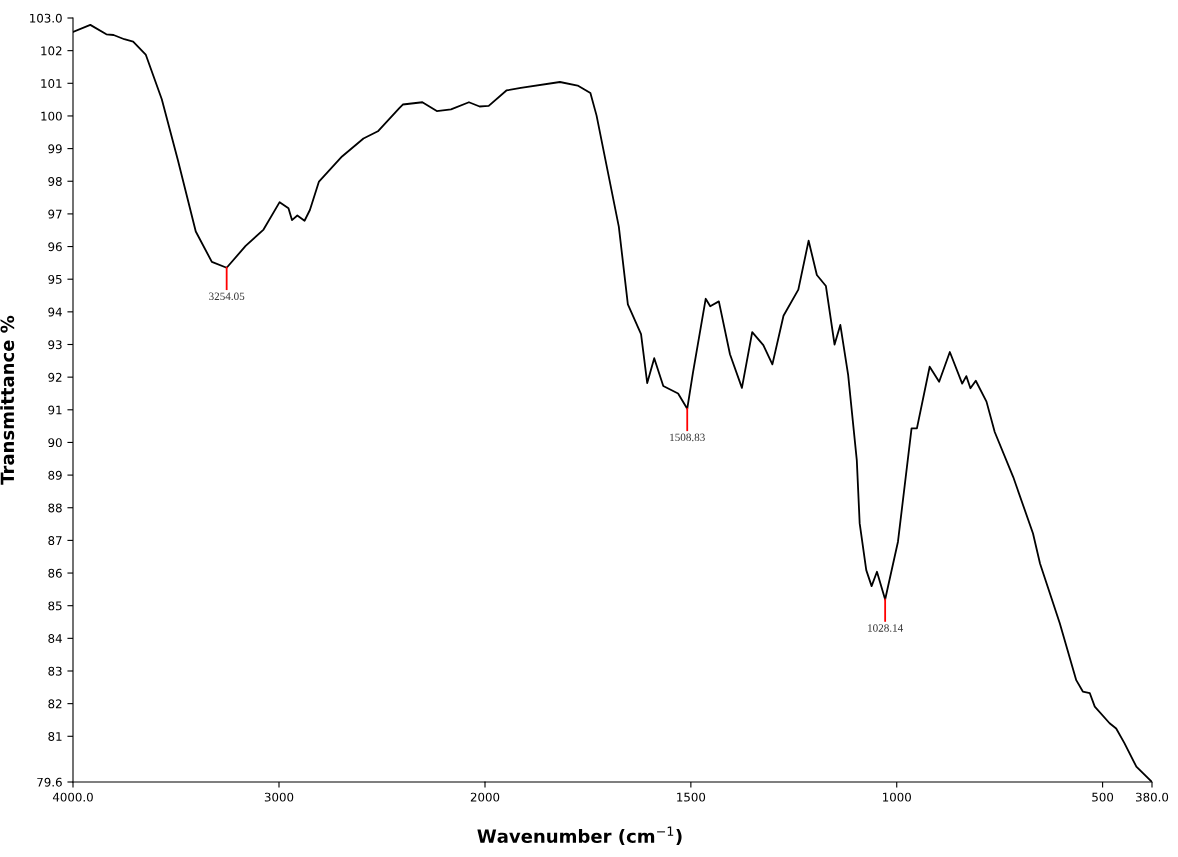 This screenshot has height=857, width=1178. I want to click on y-tick-label: 81, so click(55, 736).